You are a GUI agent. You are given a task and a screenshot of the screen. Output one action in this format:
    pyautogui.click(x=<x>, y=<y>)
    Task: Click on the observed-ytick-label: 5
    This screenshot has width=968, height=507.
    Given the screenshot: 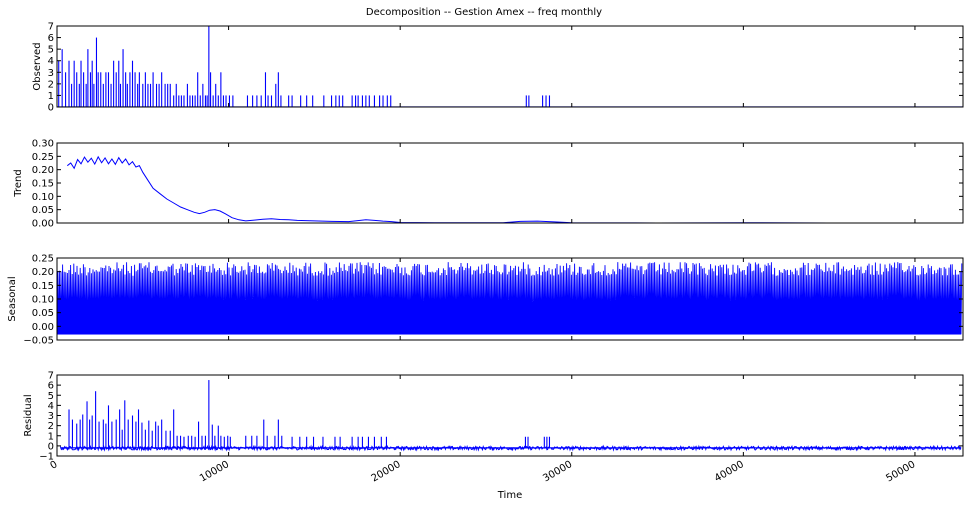 What is the action you would take?
    pyautogui.click(x=51, y=50)
    